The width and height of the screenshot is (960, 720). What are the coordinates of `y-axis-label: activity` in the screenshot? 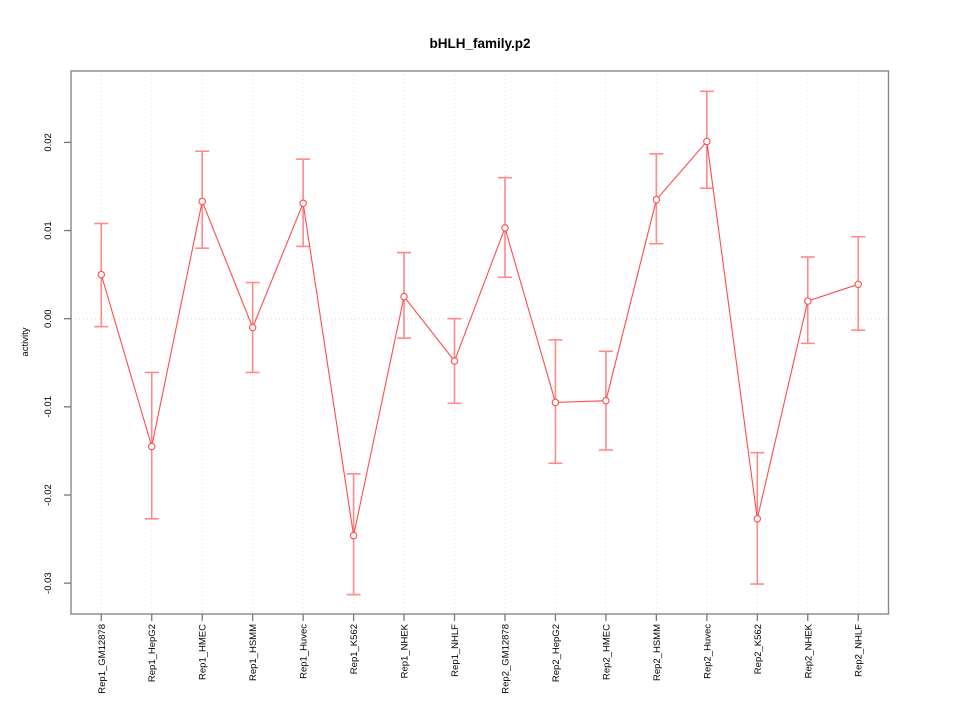 It's located at (25, 341).